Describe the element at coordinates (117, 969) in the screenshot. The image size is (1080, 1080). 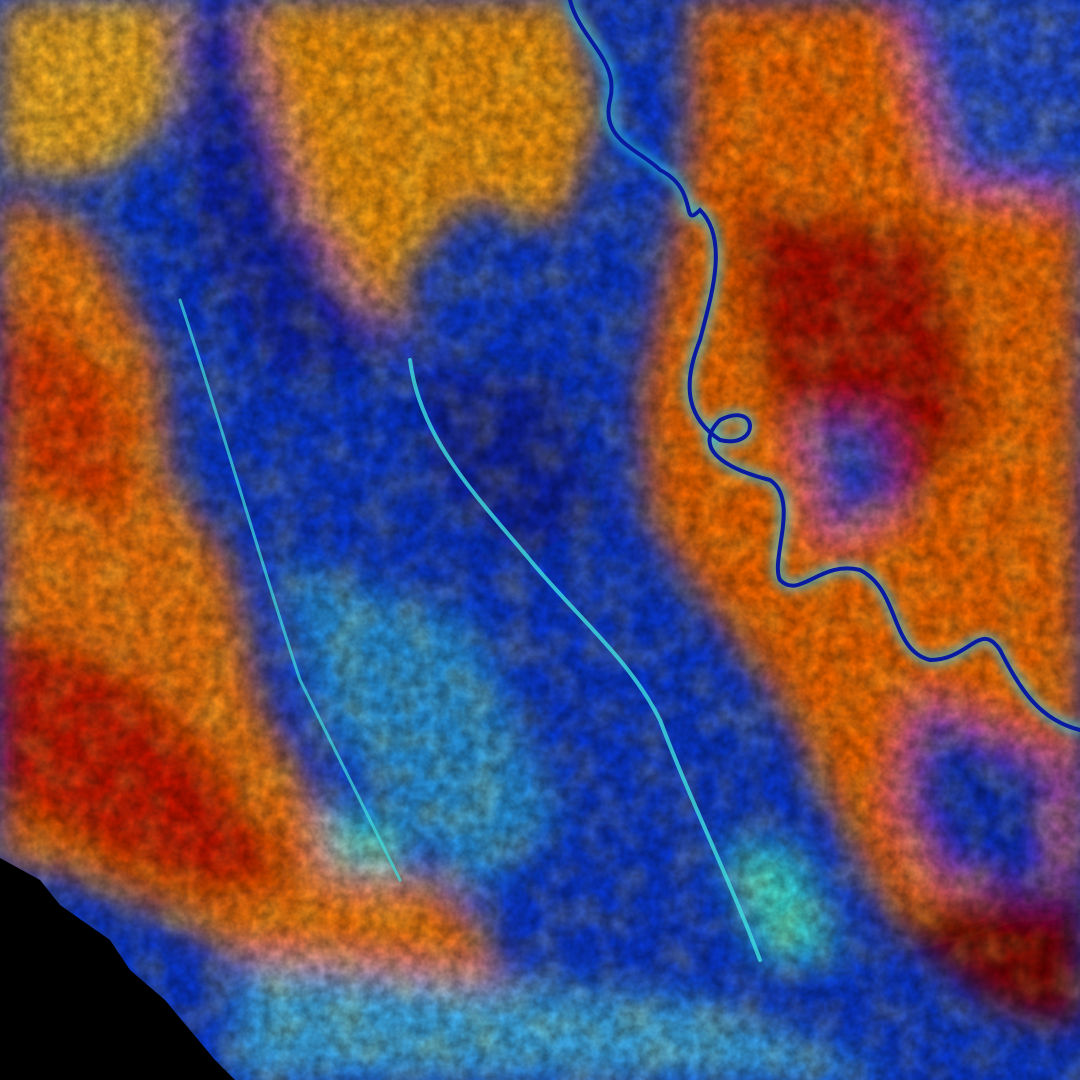
I see `no-data-corner` at that location.